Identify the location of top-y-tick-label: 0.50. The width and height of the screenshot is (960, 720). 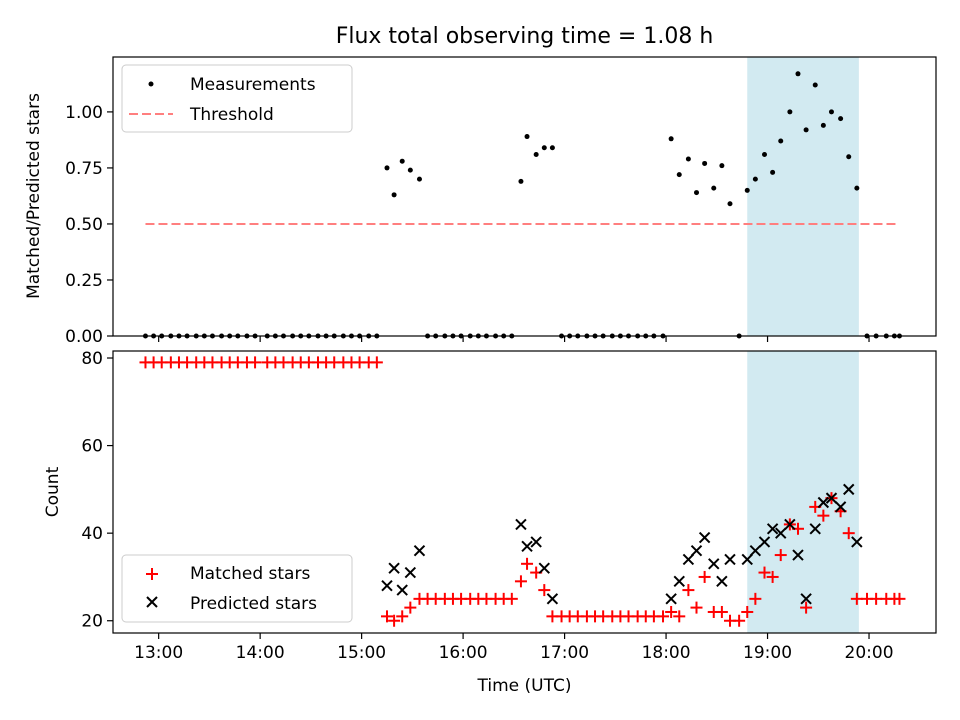
(84, 225).